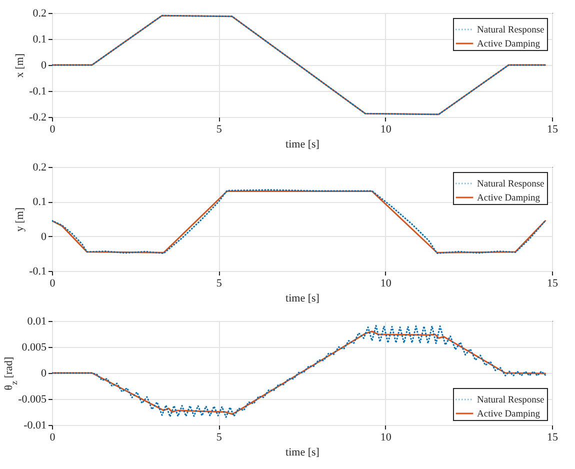  What do you see at coordinates (20, 219) in the screenshot?
I see `y-axis-title: y [m]` at bounding box center [20, 219].